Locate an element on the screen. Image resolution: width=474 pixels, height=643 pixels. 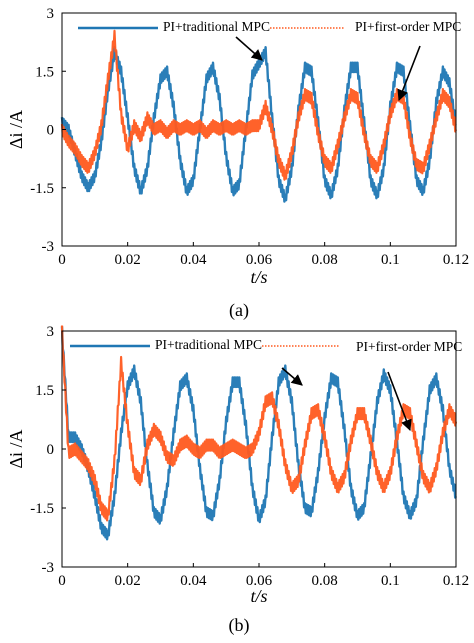
panel-label: (b) is located at coordinates (239, 625).